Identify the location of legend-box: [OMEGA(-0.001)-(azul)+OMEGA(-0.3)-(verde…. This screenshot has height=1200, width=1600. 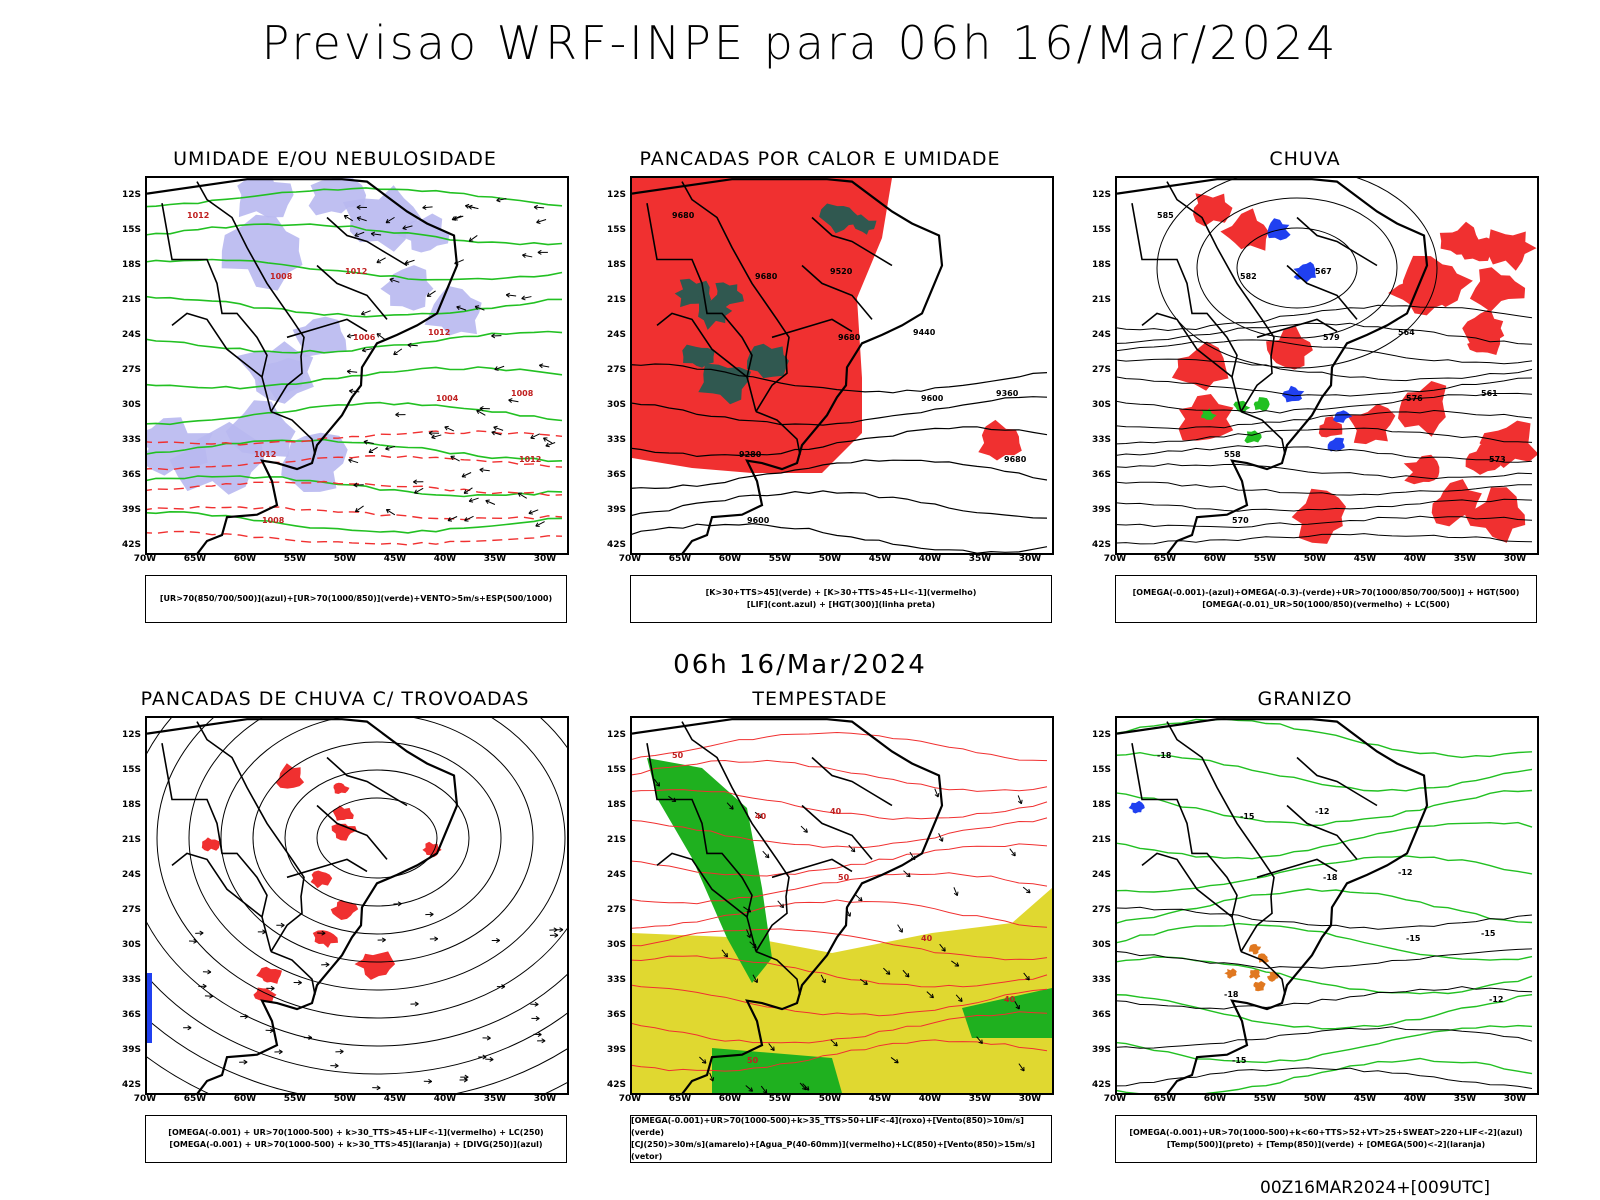
(1326, 599).